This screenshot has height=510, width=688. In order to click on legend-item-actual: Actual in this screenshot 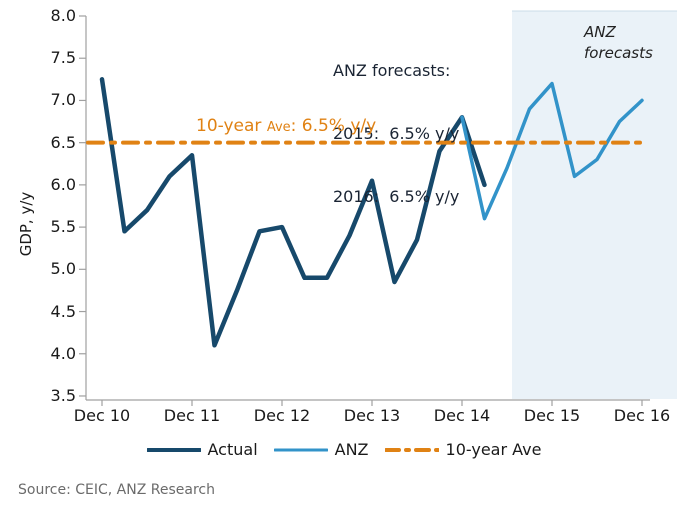, I will do `click(202, 449)`.